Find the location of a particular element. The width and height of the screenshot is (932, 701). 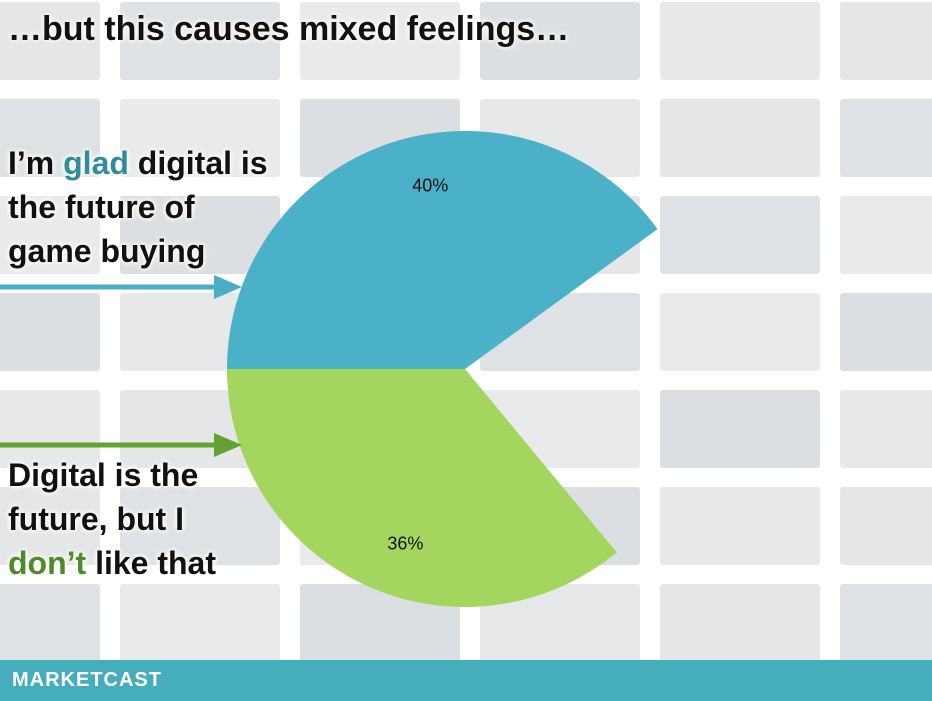

label-text: I’m is located at coordinates (36, 163).